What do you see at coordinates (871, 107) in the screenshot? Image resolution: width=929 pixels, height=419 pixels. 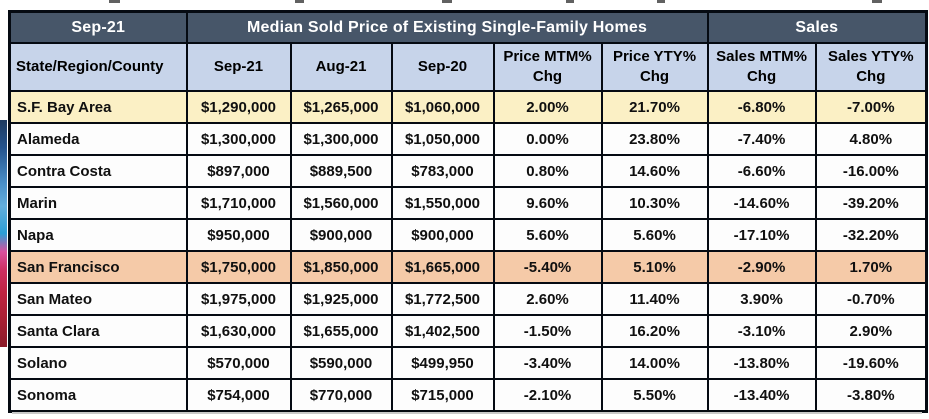 I see `cell-value: -7.00%` at bounding box center [871, 107].